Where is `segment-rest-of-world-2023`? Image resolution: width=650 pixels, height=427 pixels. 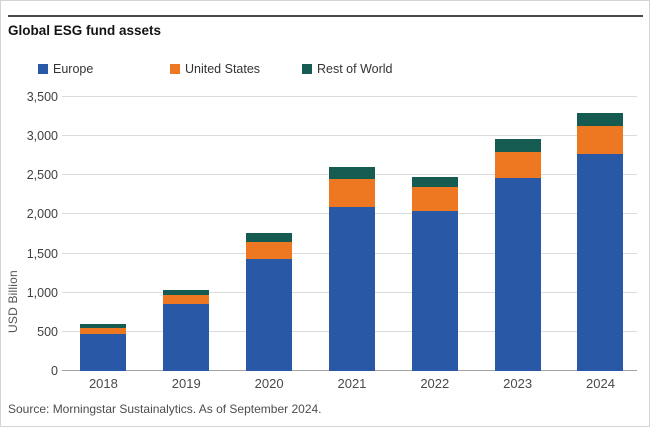
segment-rest-of-world-2023 is located at coordinates (517, 145).